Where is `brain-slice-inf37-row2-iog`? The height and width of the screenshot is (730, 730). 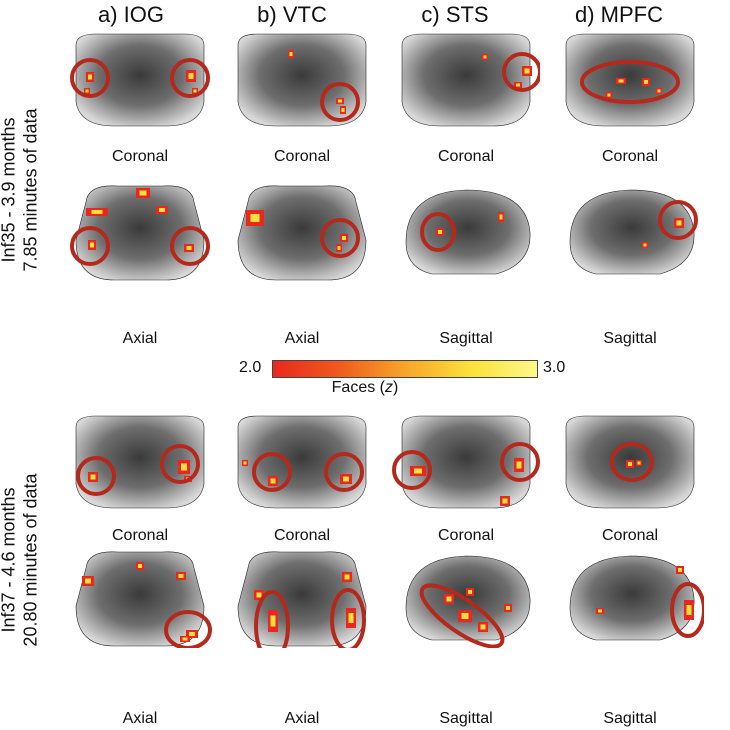
brain-slice-inf37-row2-iog is located at coordinates (140, 598).